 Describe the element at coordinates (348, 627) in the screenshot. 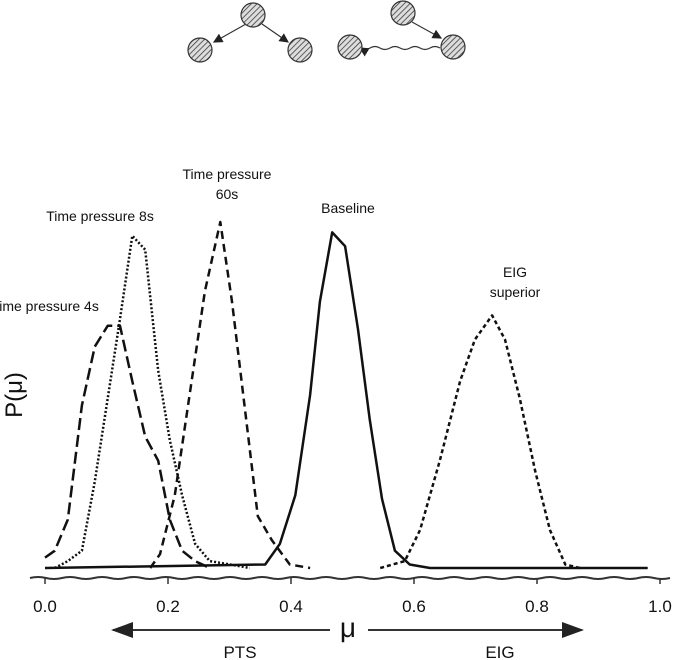

I see `x-axis-label: μ` at that location.